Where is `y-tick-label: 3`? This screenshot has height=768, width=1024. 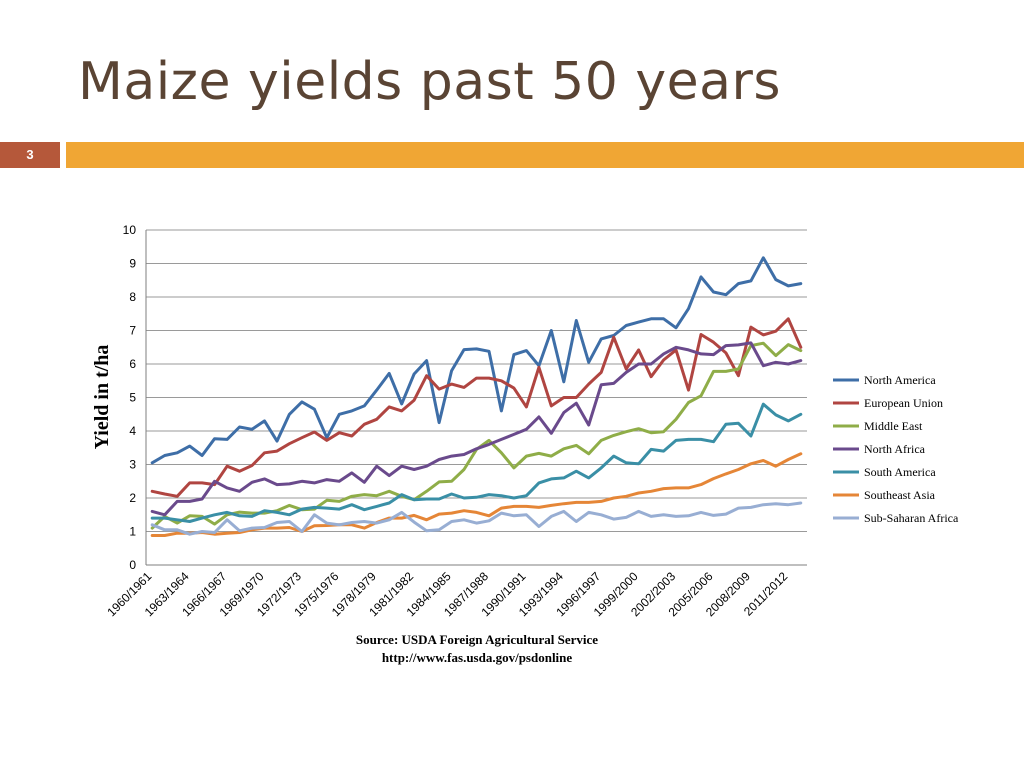 y-tick-label: 3 is located at coordinates (132, 465).